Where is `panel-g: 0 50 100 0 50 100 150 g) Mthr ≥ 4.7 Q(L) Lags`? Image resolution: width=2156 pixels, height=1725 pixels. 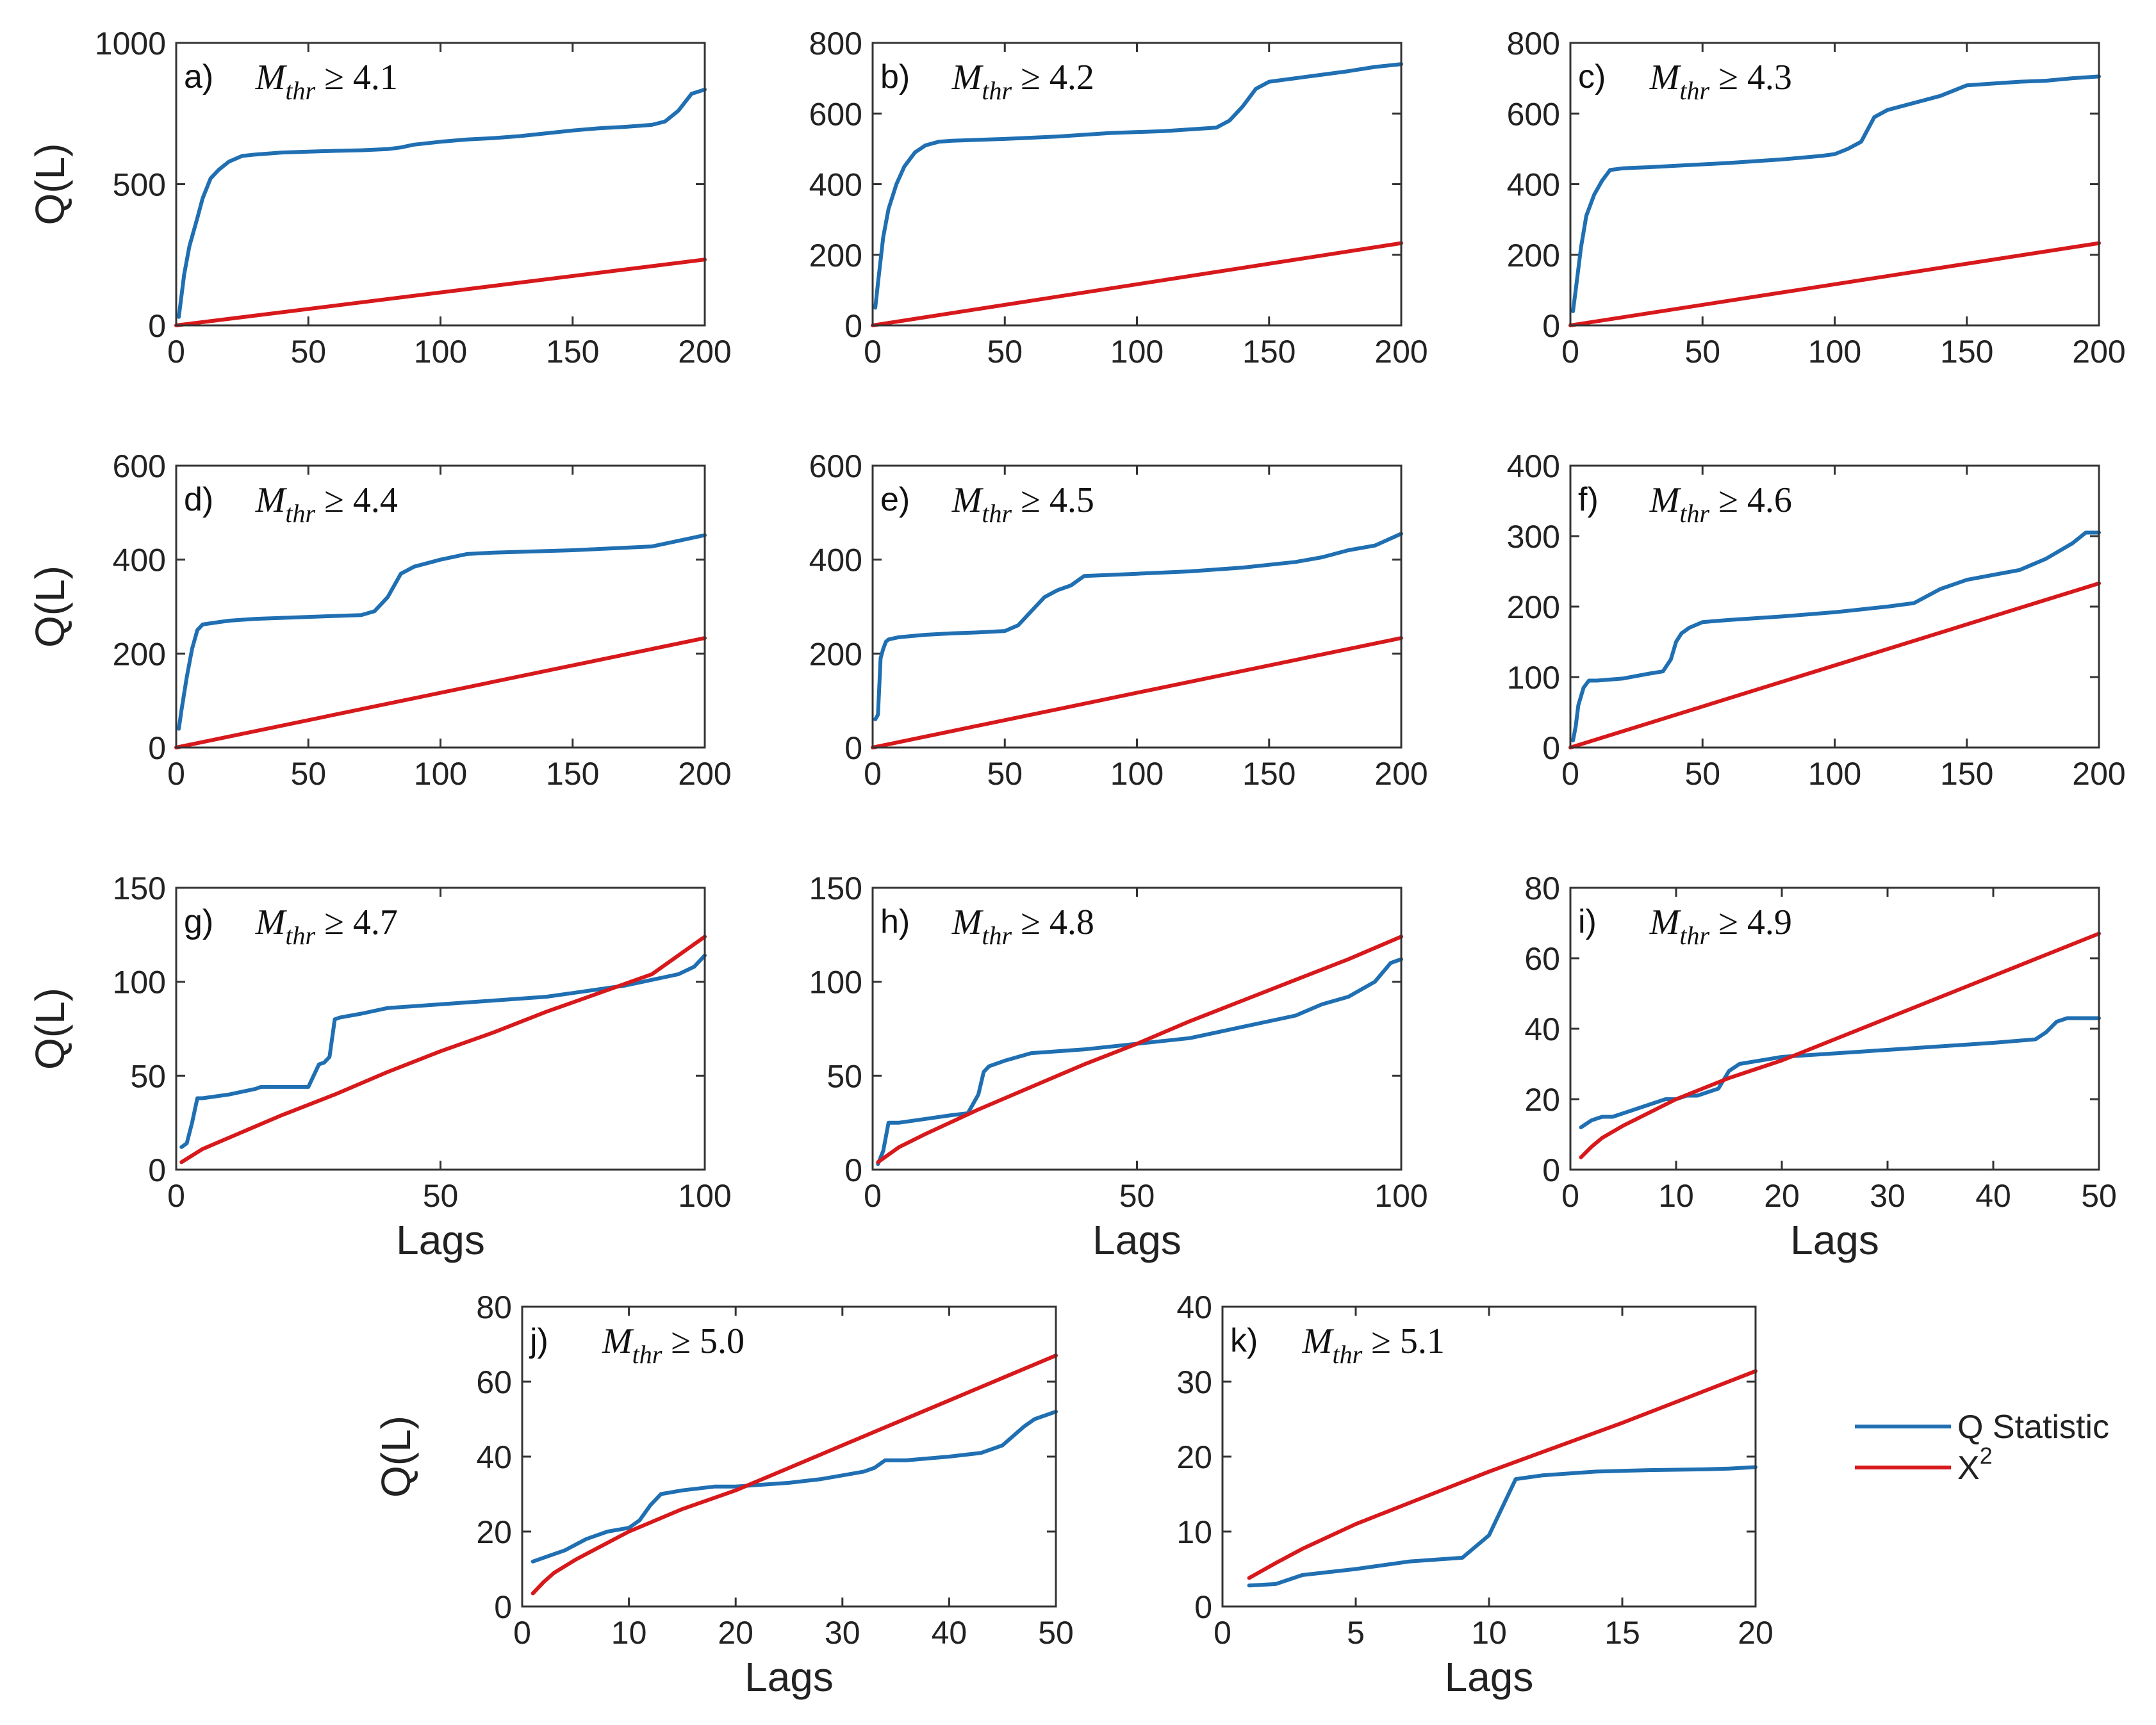
panel-g: 0 50 100 0 50 100 150 g) Mthr ≥ 4.7 Q(L) Lags is located at coordinates (379, 1067).